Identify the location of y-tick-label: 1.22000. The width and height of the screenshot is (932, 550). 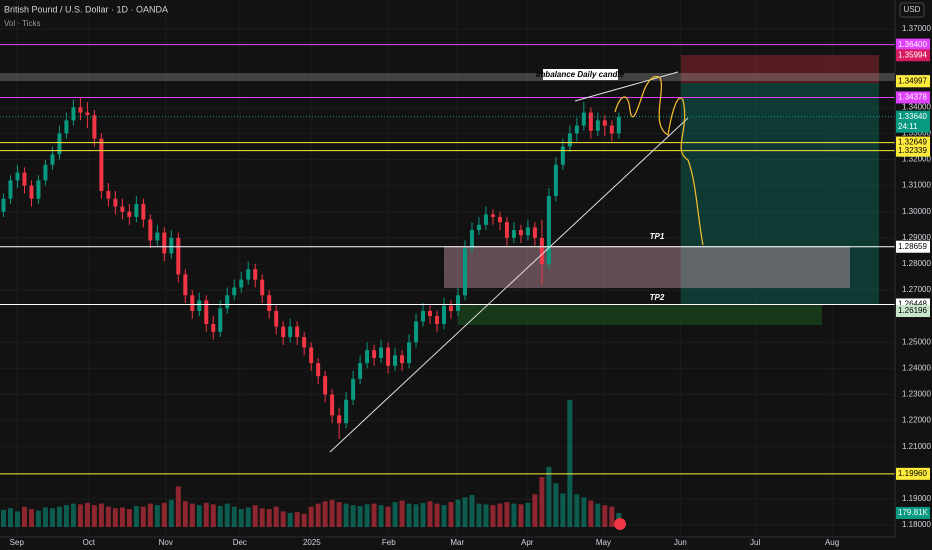
(916, 420).